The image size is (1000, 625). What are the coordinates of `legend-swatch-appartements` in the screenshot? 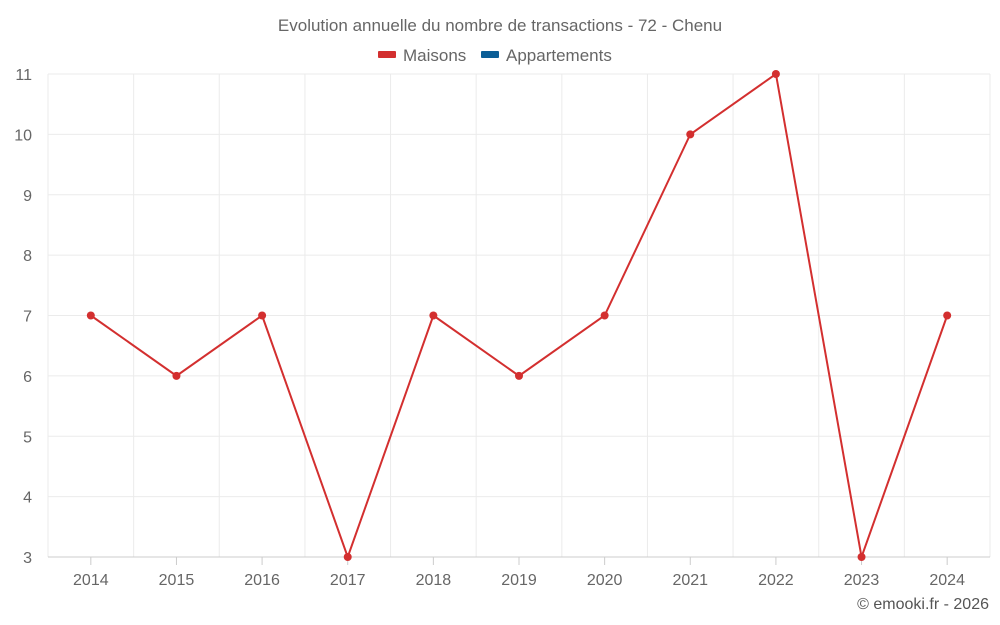 It's located at (490, 54).